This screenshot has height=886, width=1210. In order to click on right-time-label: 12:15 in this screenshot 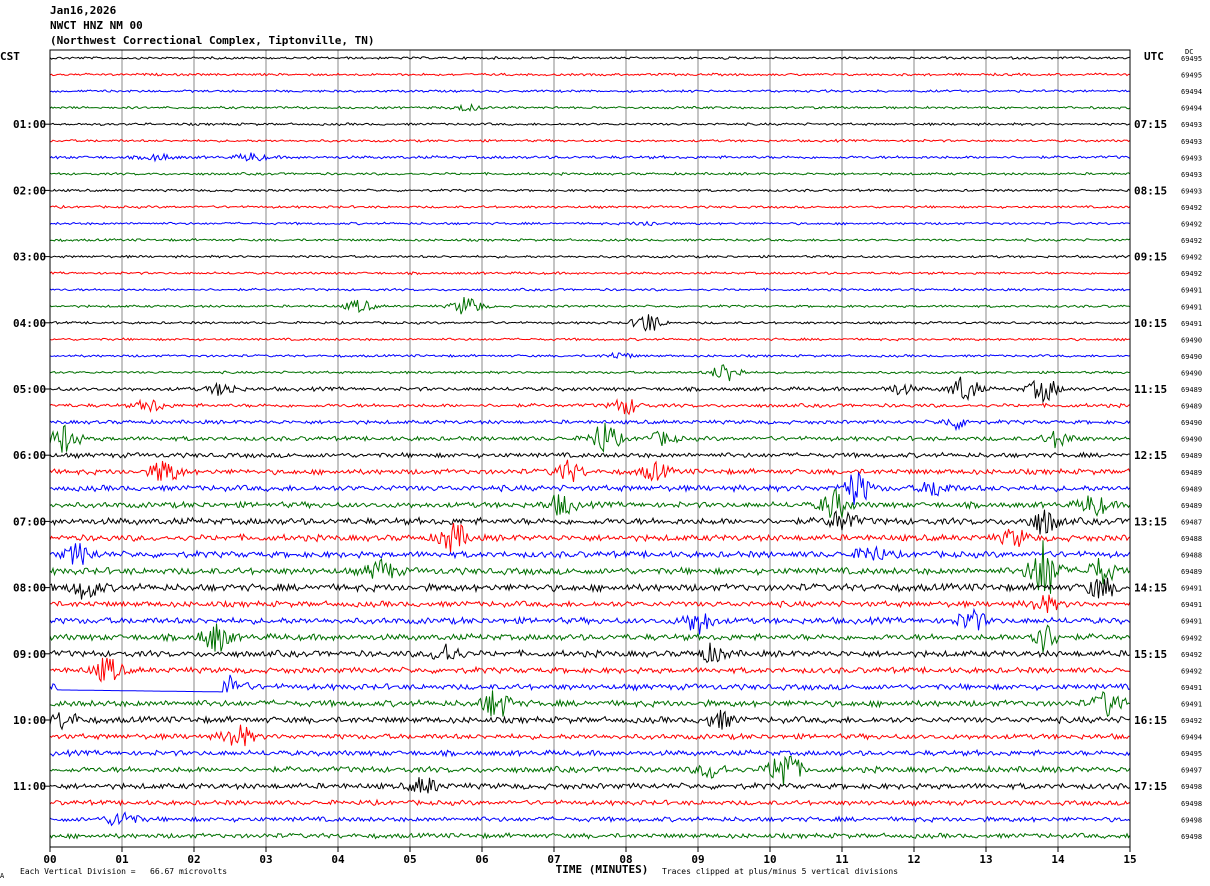, I will do `click(1150, 455)`.